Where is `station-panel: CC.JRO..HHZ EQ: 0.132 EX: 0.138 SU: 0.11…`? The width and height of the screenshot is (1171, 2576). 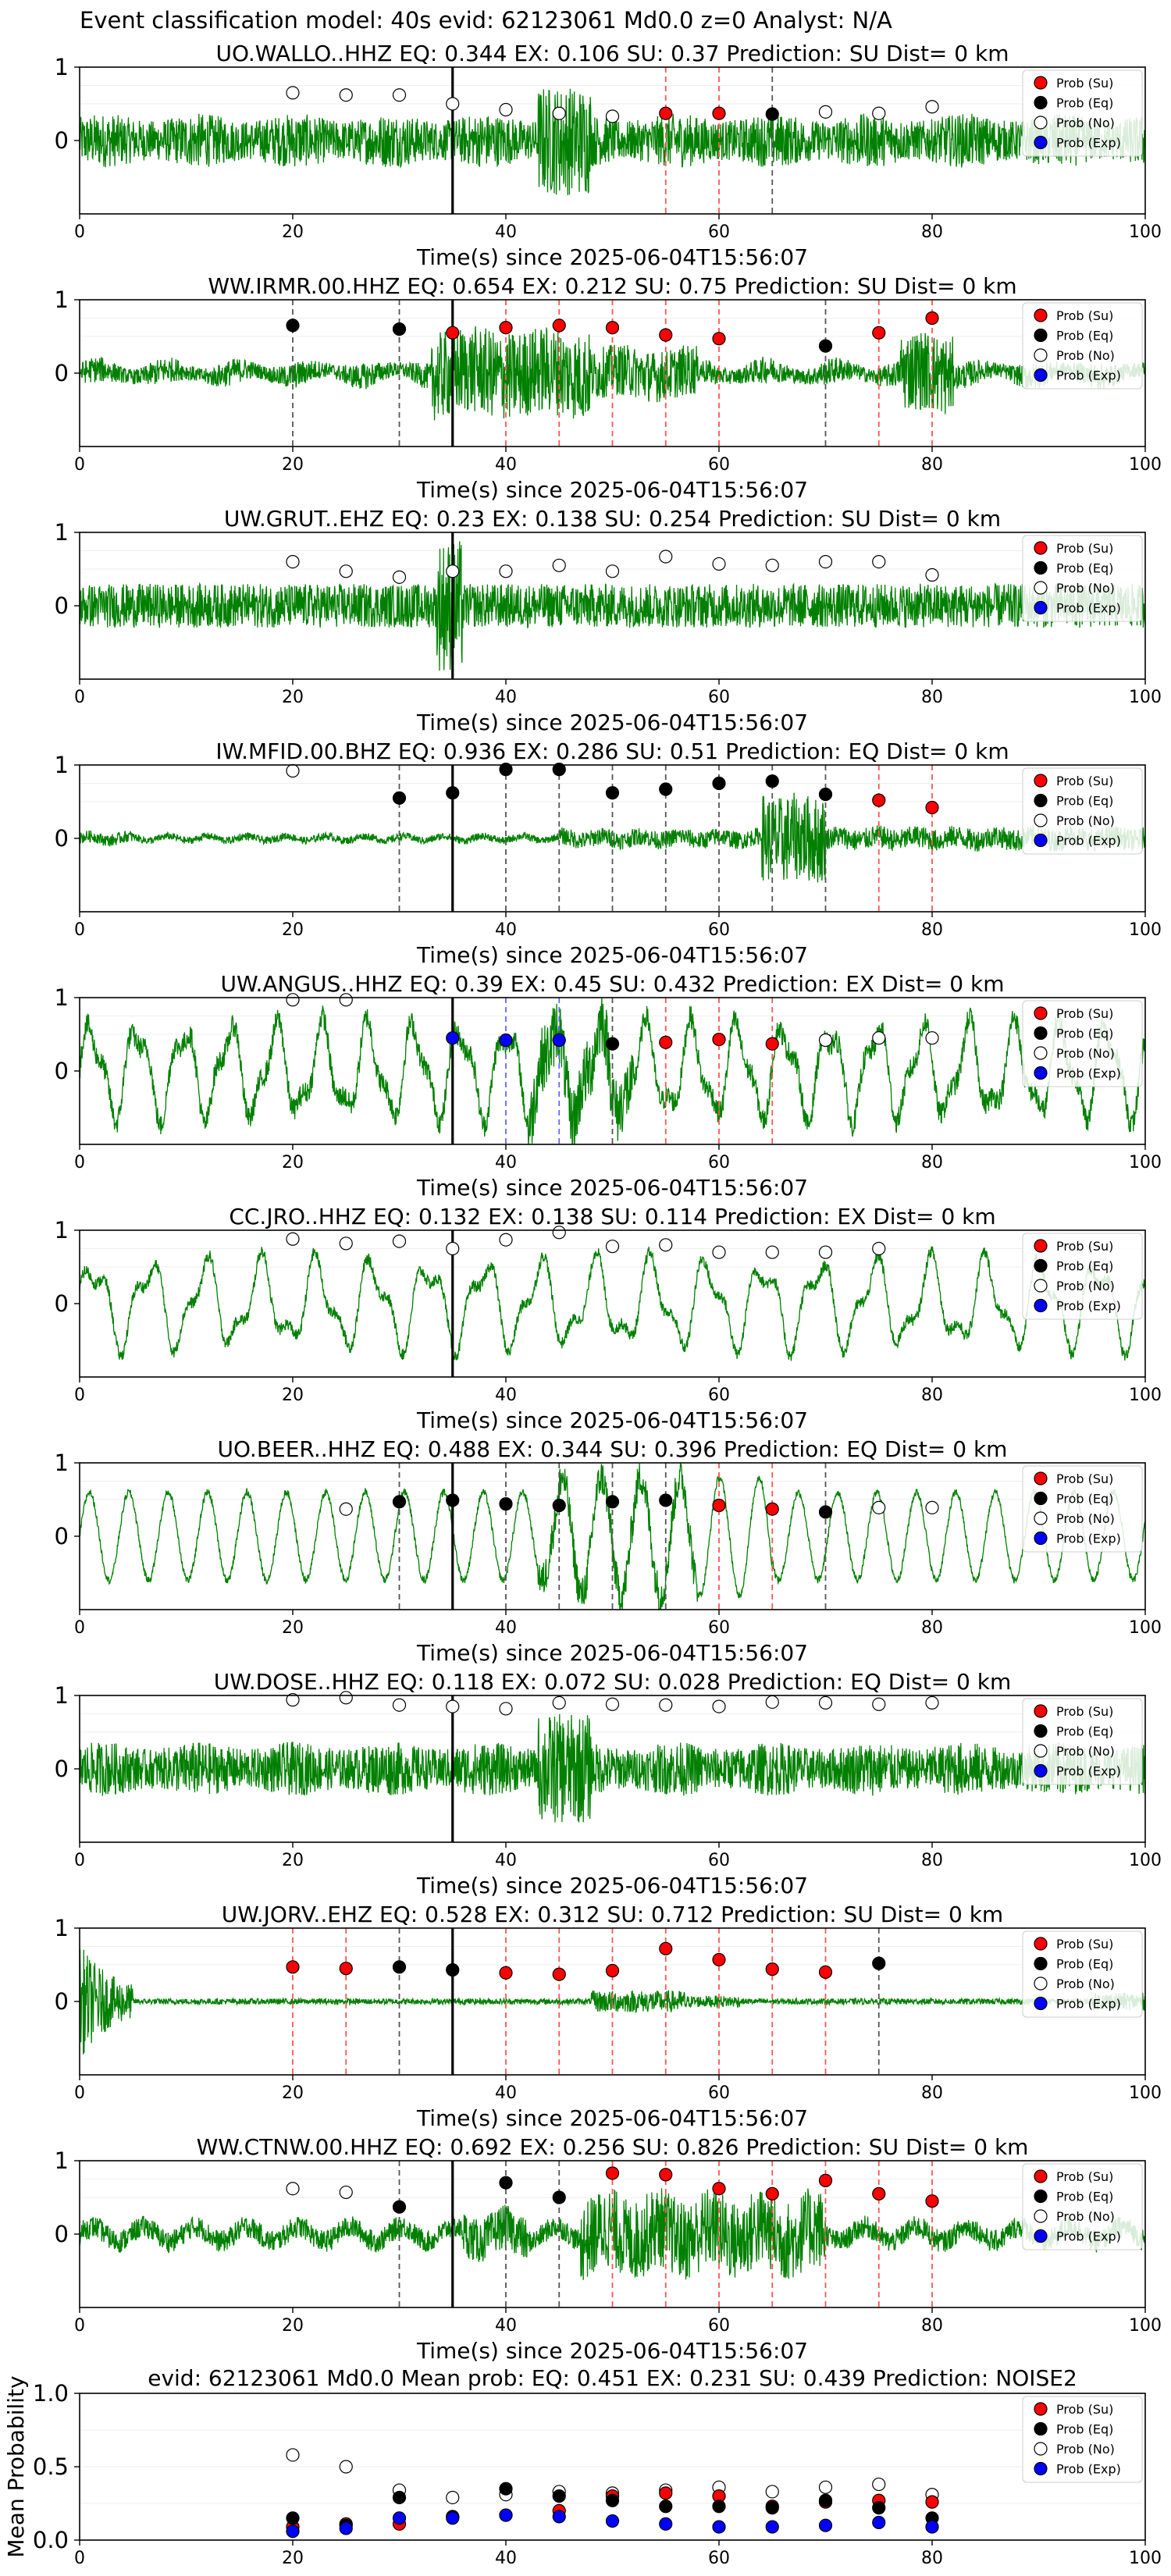
station-panel: CC.JRO..HHZ EQ: 0.132 EX: 0.138 SU: 0.11… is located at coordinates (608, 1318).